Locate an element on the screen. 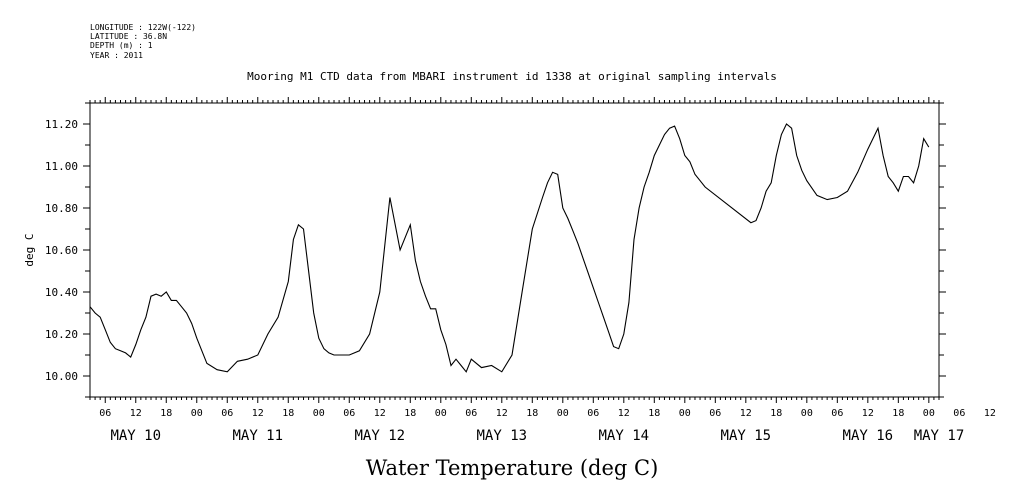  y-tick-label: 11.00 is located at coordinates (61, 166).